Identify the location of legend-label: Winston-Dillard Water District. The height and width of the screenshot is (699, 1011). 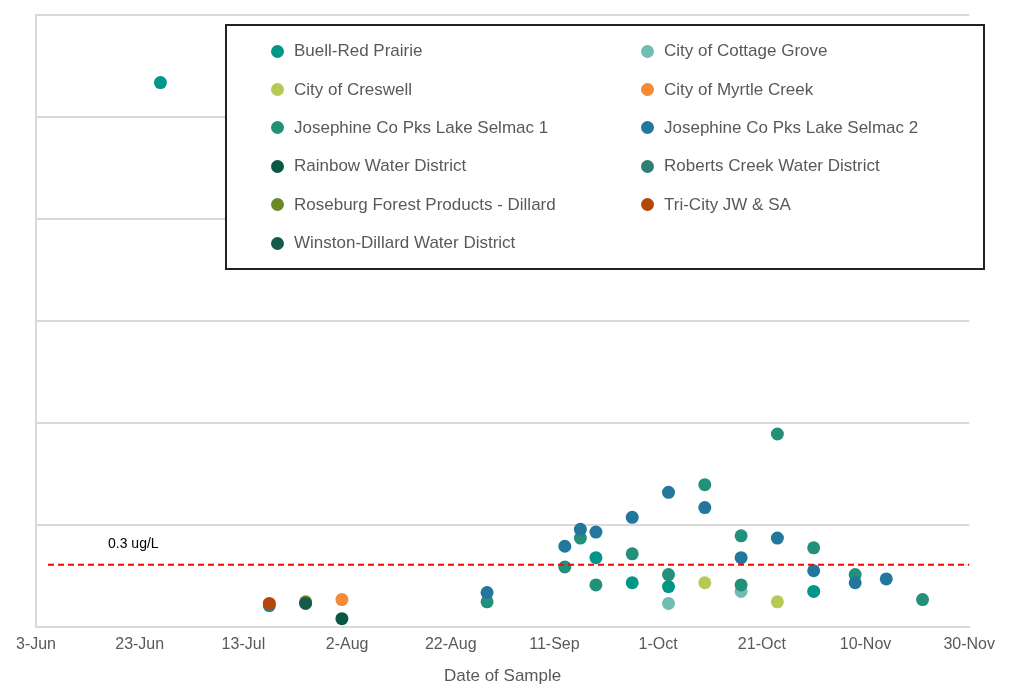
(405, 243).